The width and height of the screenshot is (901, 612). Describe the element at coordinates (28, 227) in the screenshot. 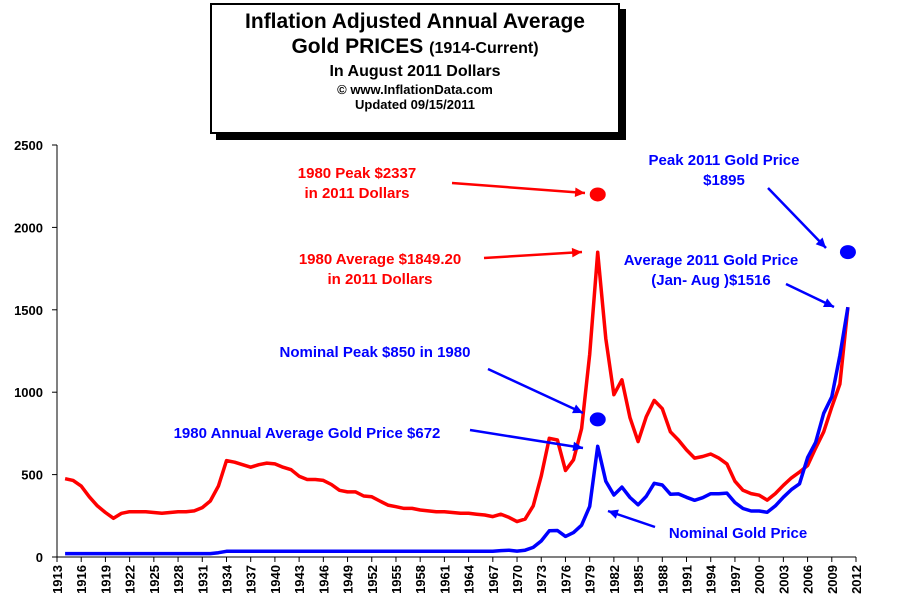

I see `y-tick-label: 2000` at that location.